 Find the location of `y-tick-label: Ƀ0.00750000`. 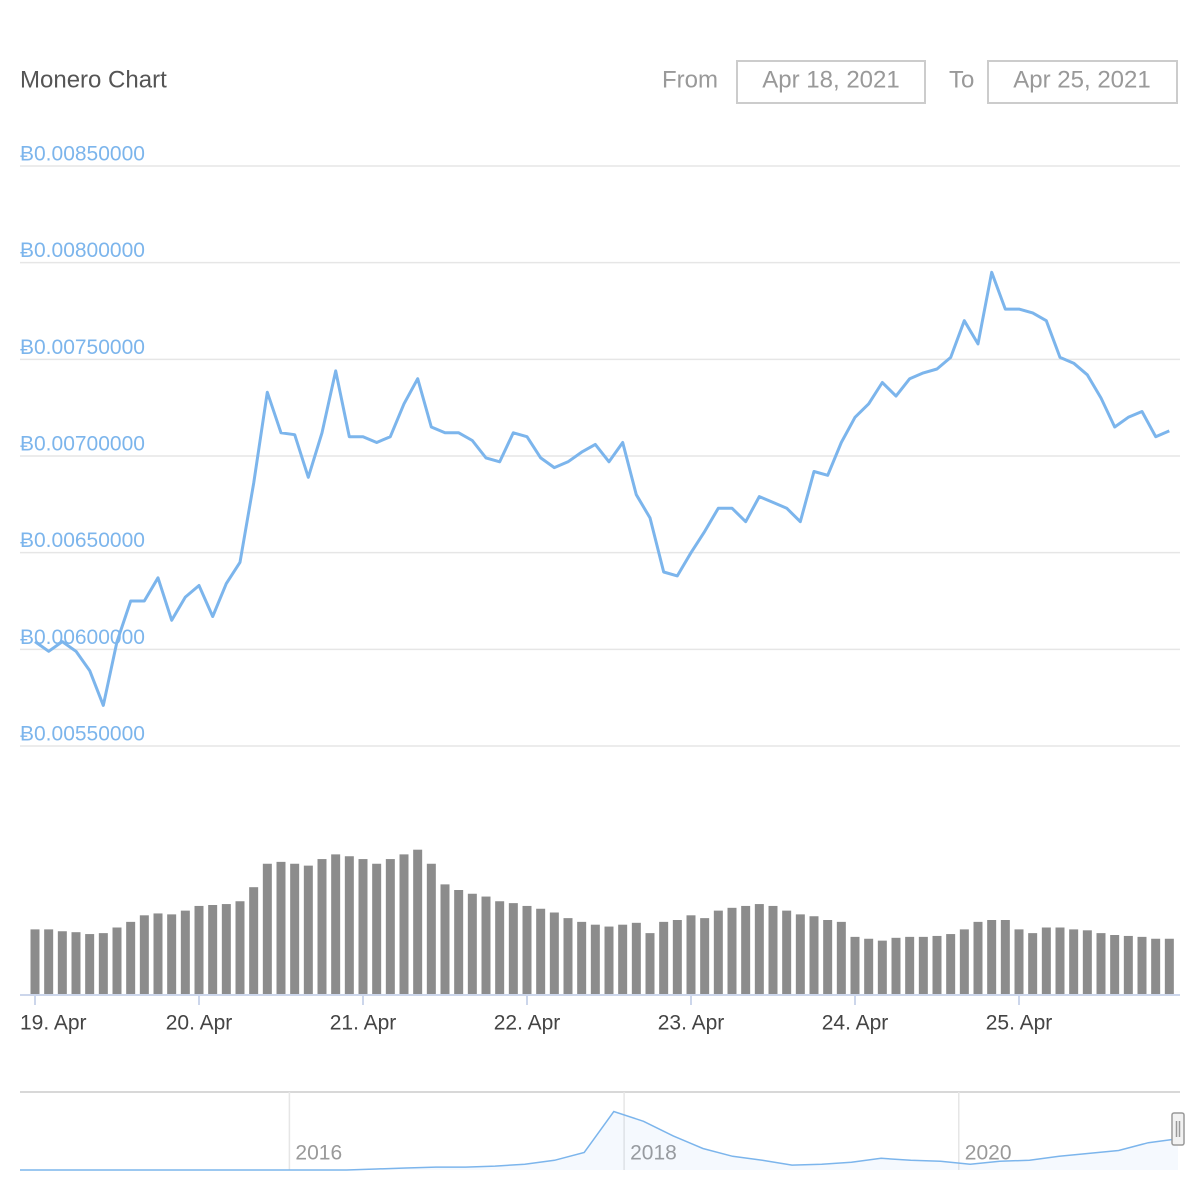

y-tick-label: Ƀ0.00750000 is located at coordinates (82, 347).